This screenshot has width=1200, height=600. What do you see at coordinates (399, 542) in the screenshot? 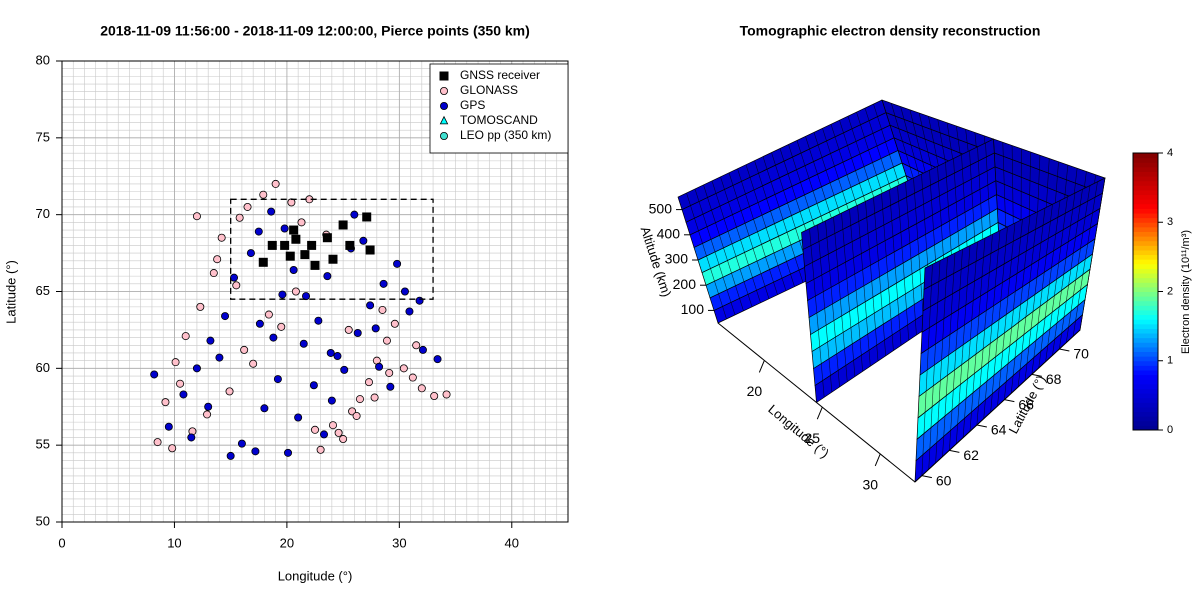
I see `x-tick-label: 30` at bounding box center [399, 542].